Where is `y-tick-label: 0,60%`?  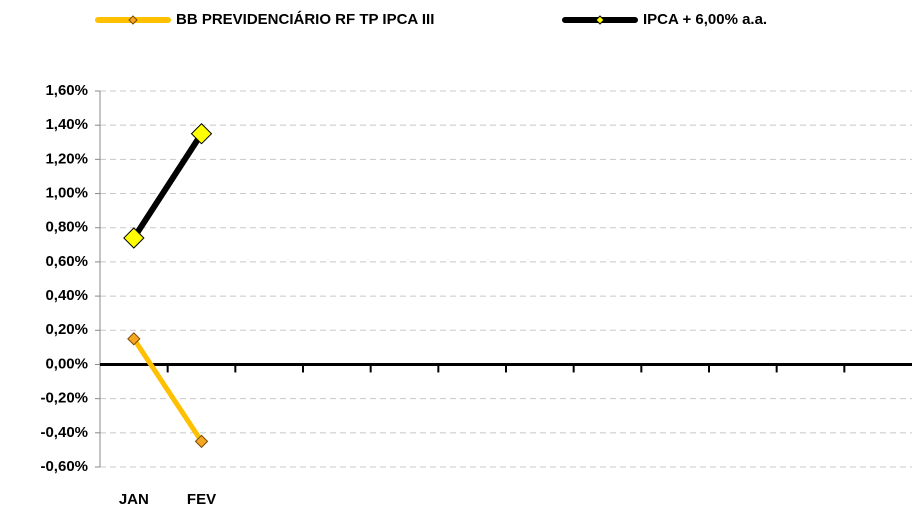
y-tick-label: 0,60% is located at coordinates (66, 261).